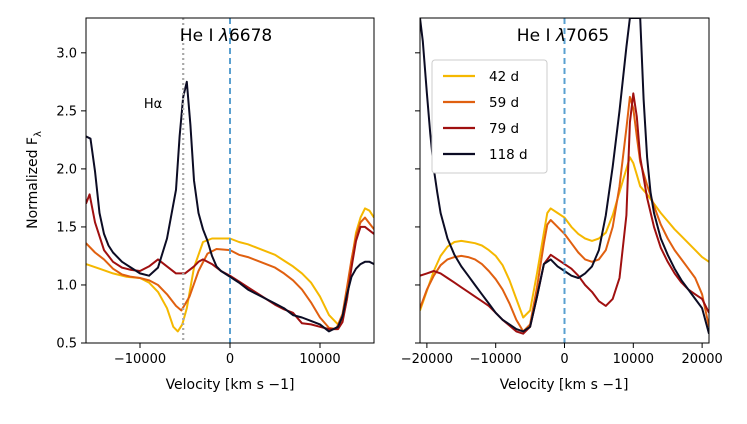  I want to click on panel-title: He I λ6678, so click(226, 36).